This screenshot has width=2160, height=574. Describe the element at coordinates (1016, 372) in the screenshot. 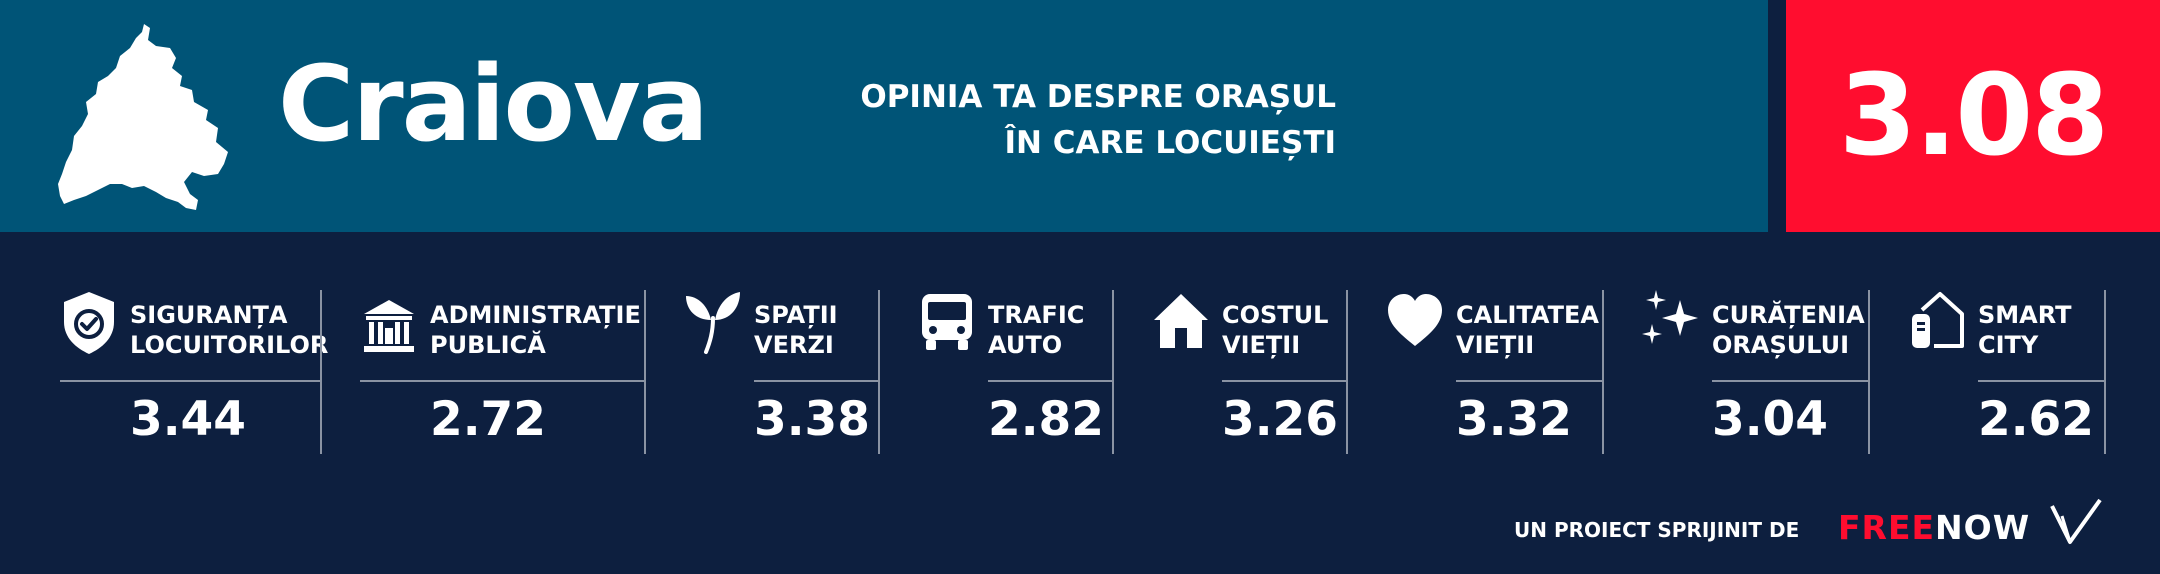

I see `category-traffic: TRAFIC AUTO 2.82` at that location.